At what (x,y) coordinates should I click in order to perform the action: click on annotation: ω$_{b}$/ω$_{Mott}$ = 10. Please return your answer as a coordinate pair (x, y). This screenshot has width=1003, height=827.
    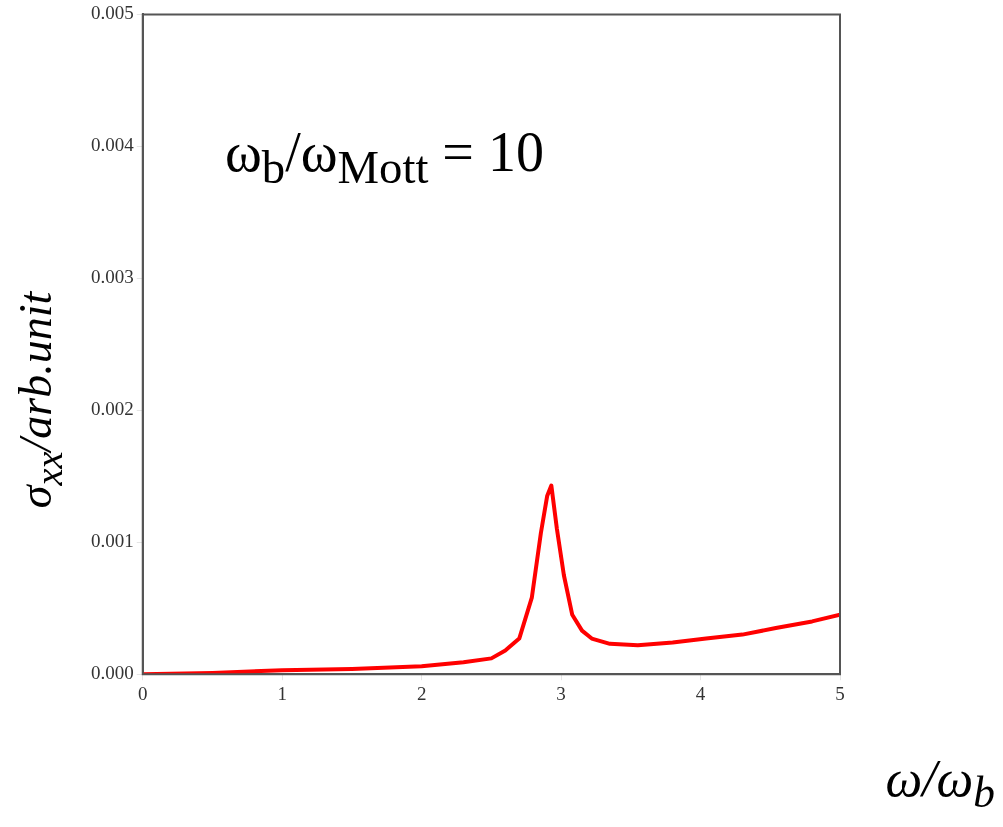
    Looking at the image, I should click on (384, 157).